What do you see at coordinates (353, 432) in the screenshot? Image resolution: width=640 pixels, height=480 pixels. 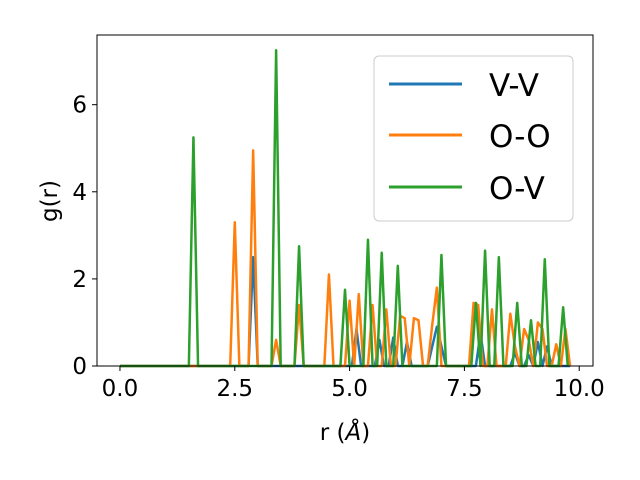 I see `x-axis-label-unit: Å` at bounding box center [353, 432].